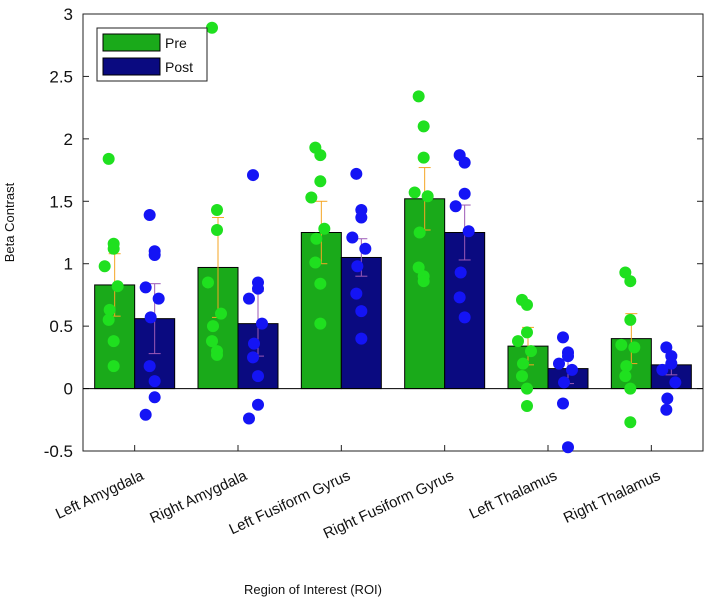 This screenshot has width=709, height=603. Describe the element at coordinates (100, 495) in the screenshot. I see `x-category-label: Left Amygdala` at that location.